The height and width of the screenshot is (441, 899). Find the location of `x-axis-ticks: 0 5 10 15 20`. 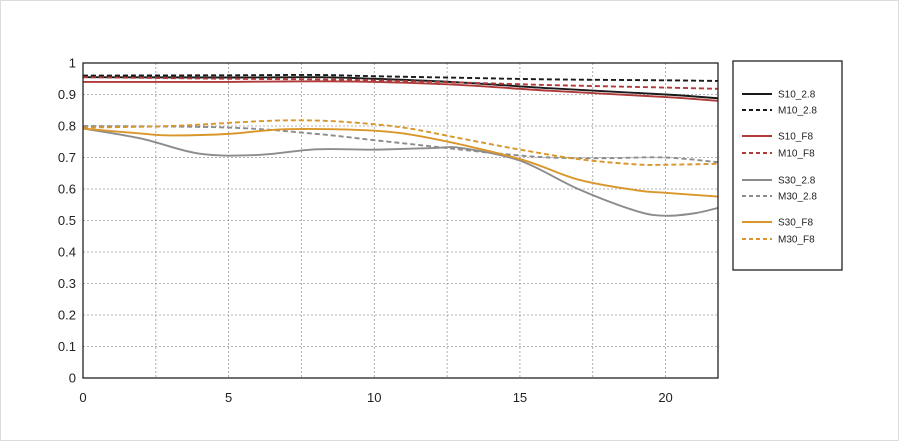

x-axis-ticks: 0 5 10 15 20 is located at coordinates (375, 397).